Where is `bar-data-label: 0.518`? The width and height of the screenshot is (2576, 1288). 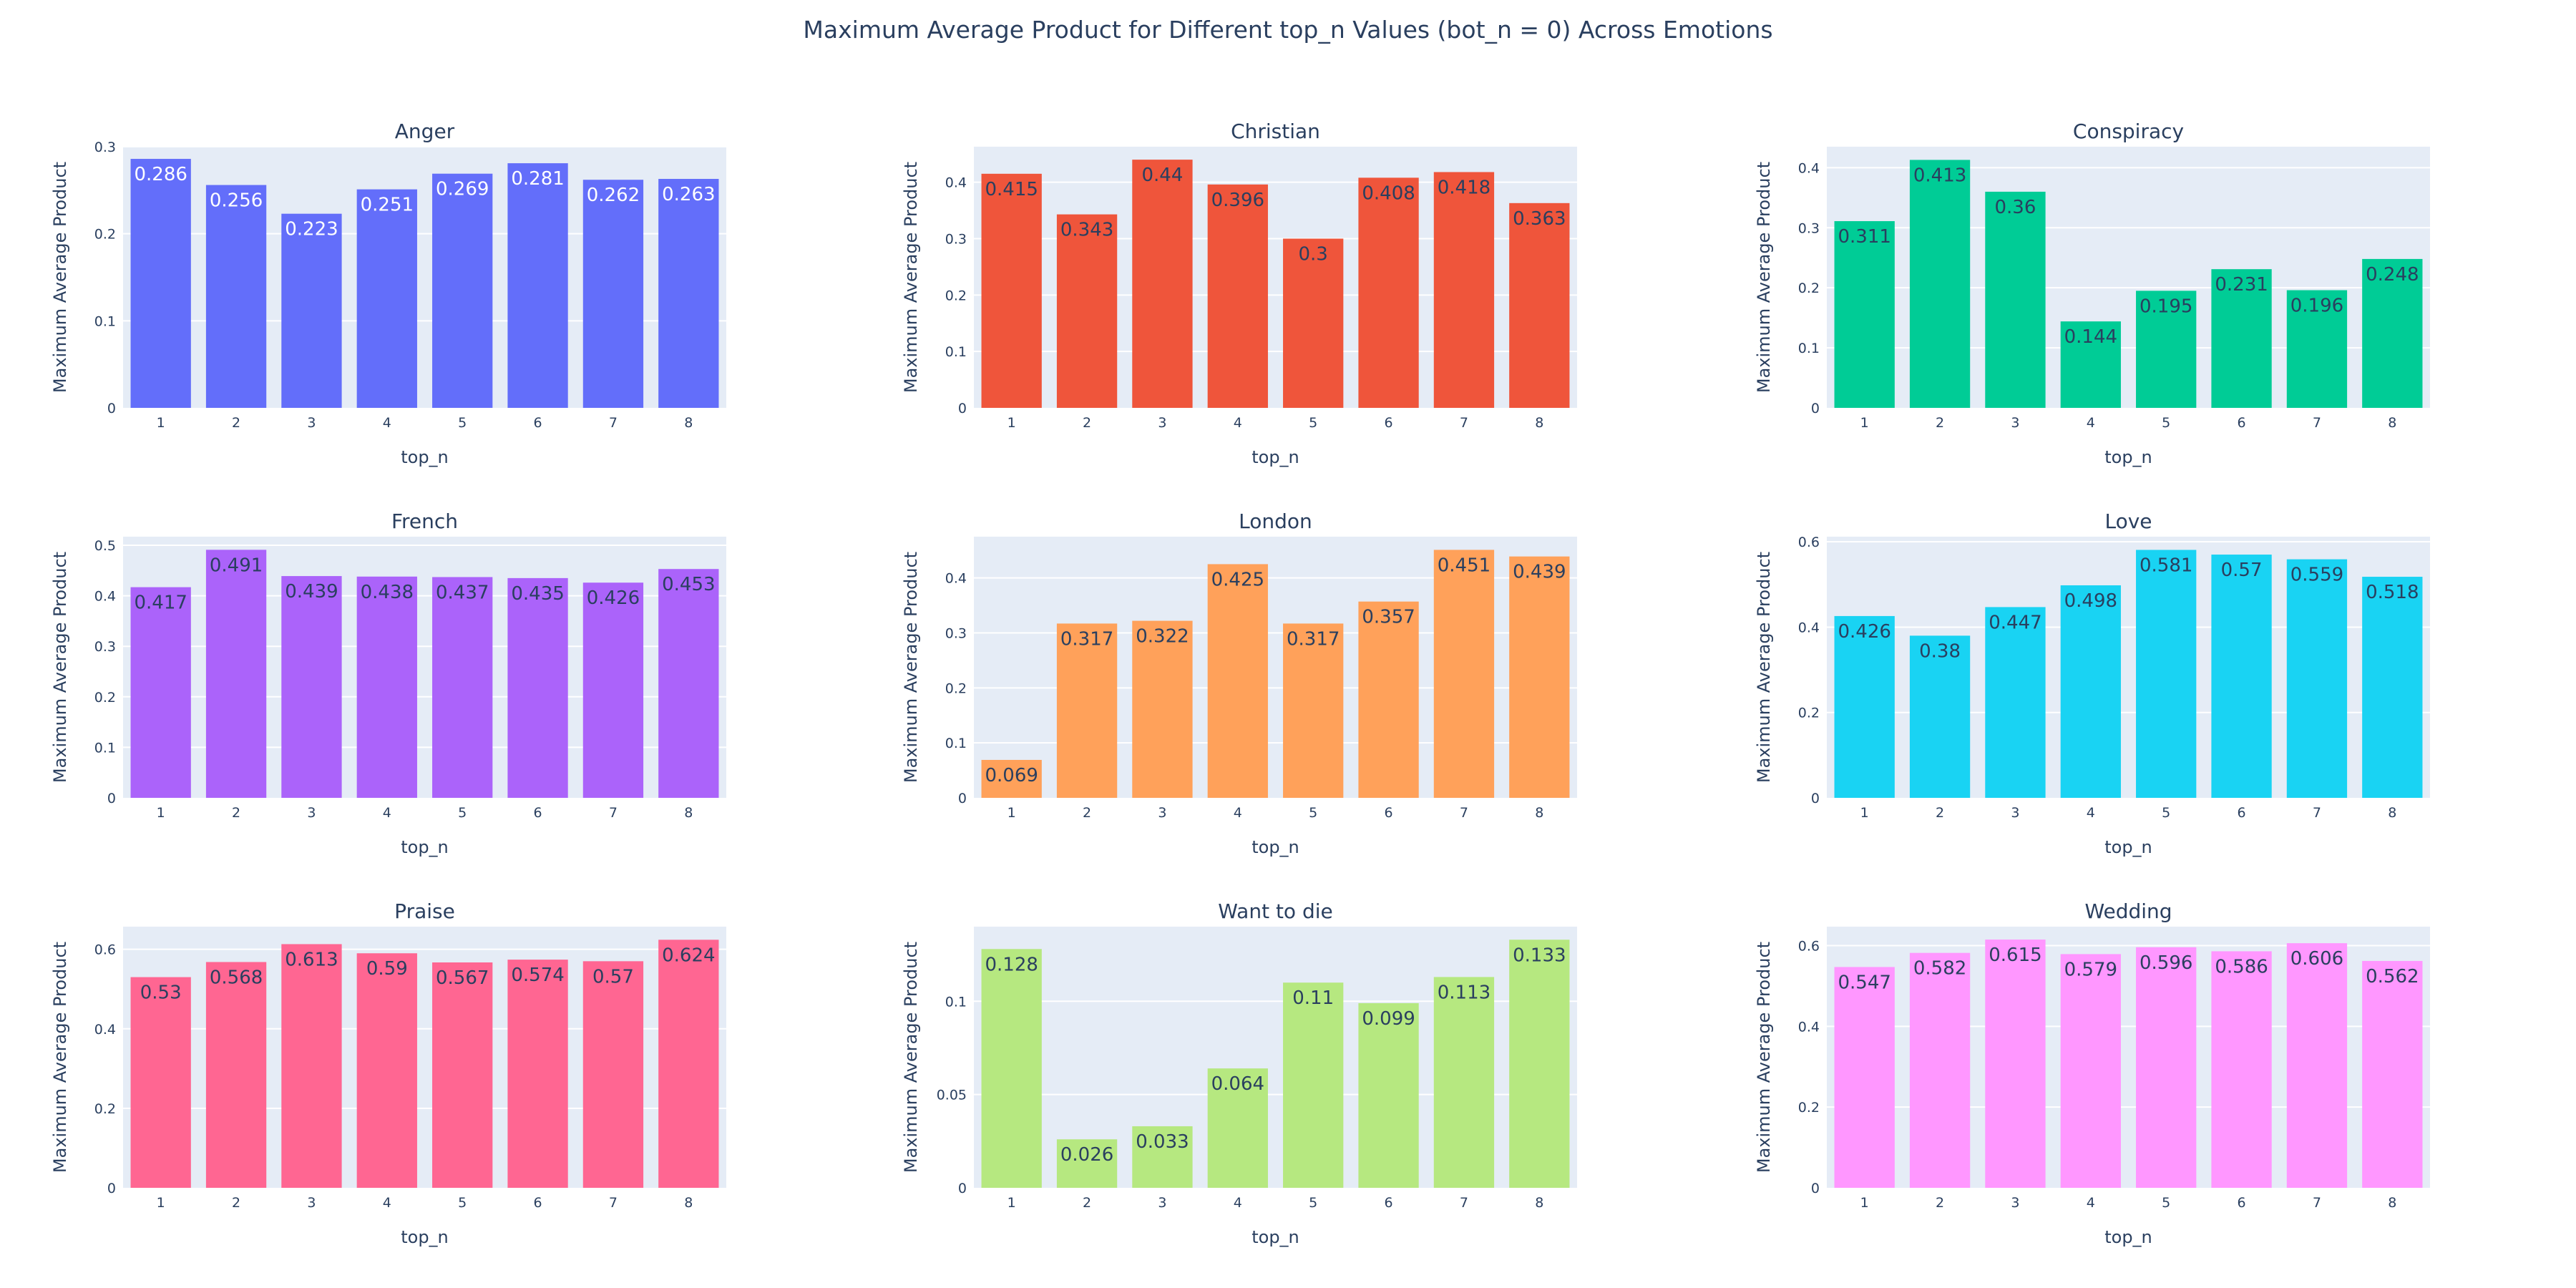
bar-data-label: 0.518 is located at coordinates (2392, 592).